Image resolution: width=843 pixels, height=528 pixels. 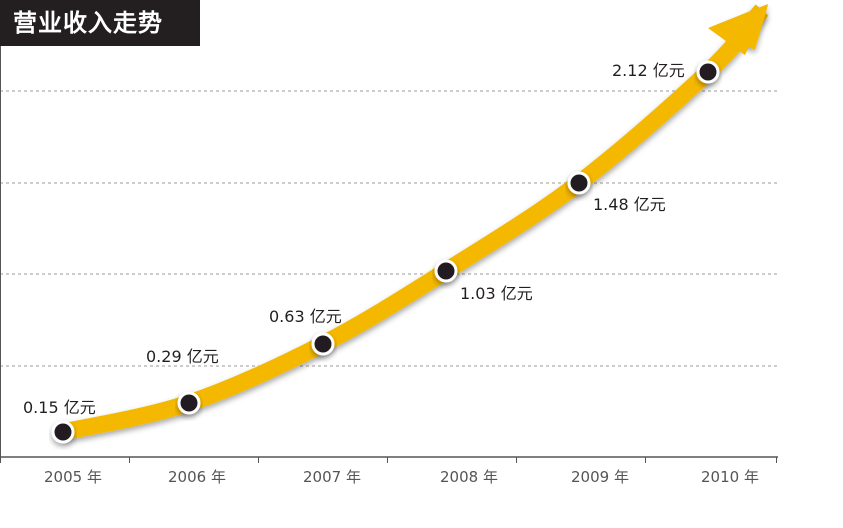 What do you see at coordinates (579, 183) in the screenshot?
I see `data-point-2009` at bounding box center [579, 183].